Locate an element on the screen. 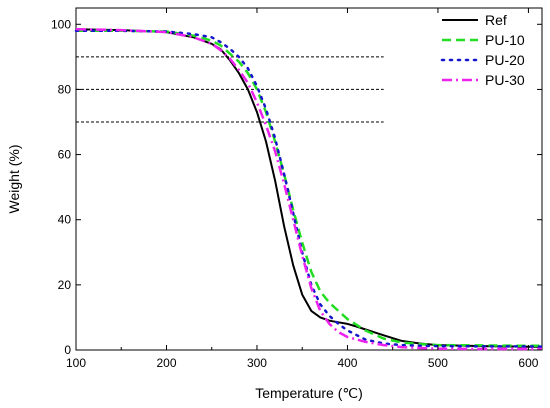  reference-lines is located at coordinates (230, 89).